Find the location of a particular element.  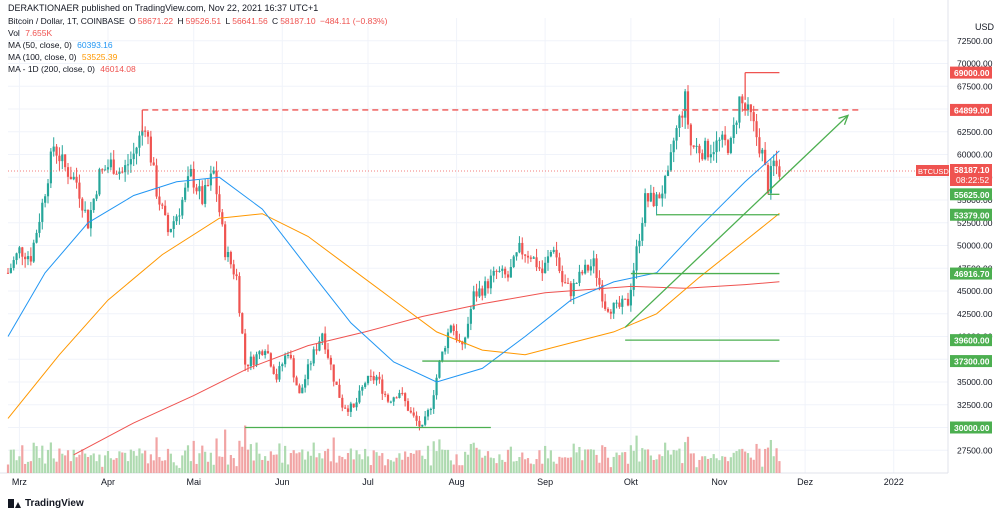

ma50-legend: MA (50, close, 0) 60393.16 is located at coordinates (60, 45).